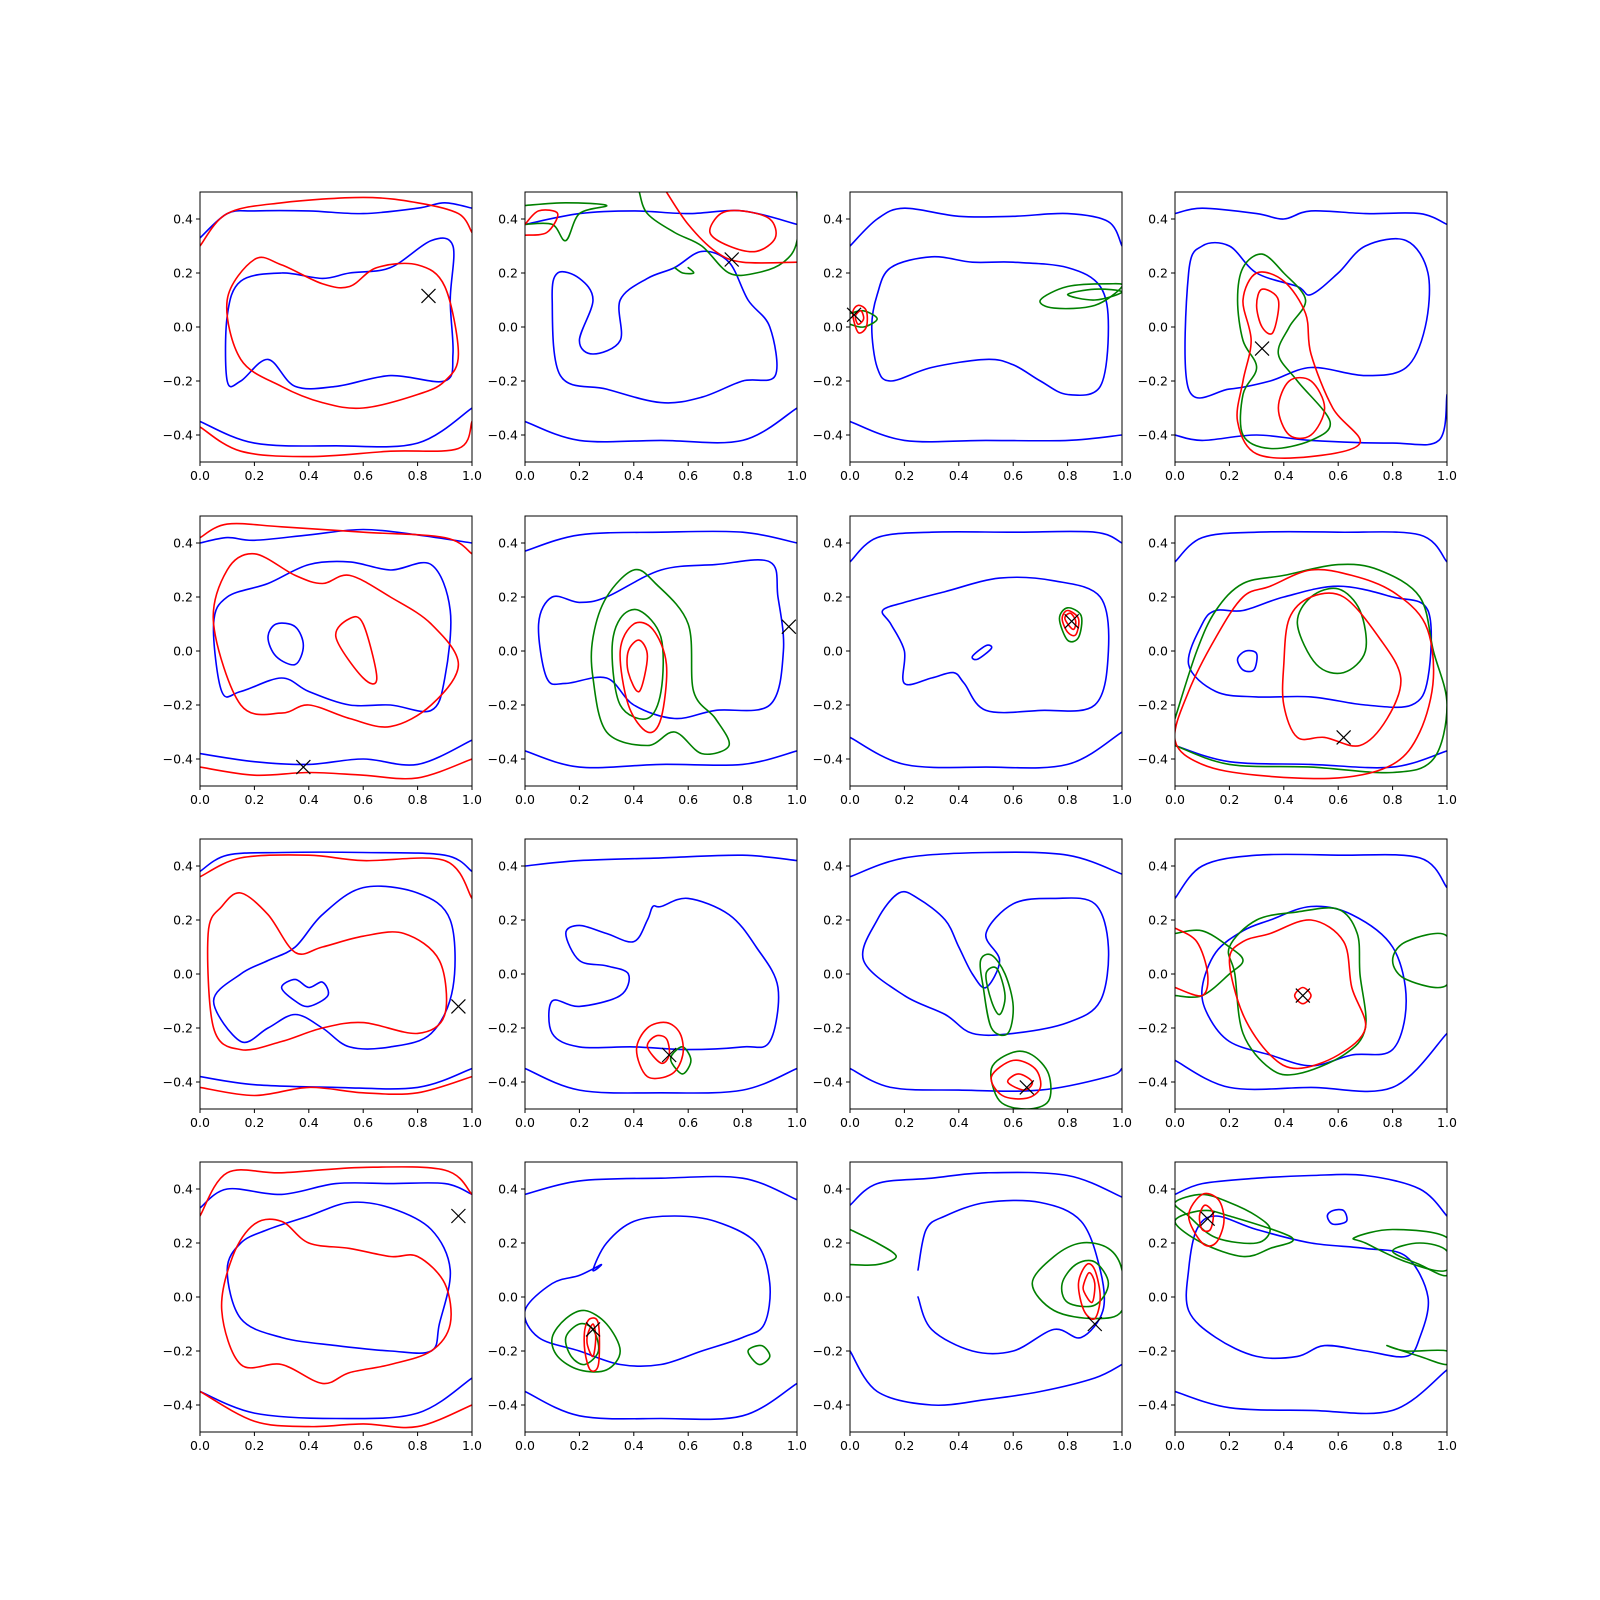 The image size is (1600, 1600). What do you see at coordinates (972, 661) in the screenshot?
I see `subplot-7: 0.0 0.2 0.4 0.6 0.8 1.0 0.4 0.2 0.0 −0.2 −0.4` at bounding box center [972, 661].